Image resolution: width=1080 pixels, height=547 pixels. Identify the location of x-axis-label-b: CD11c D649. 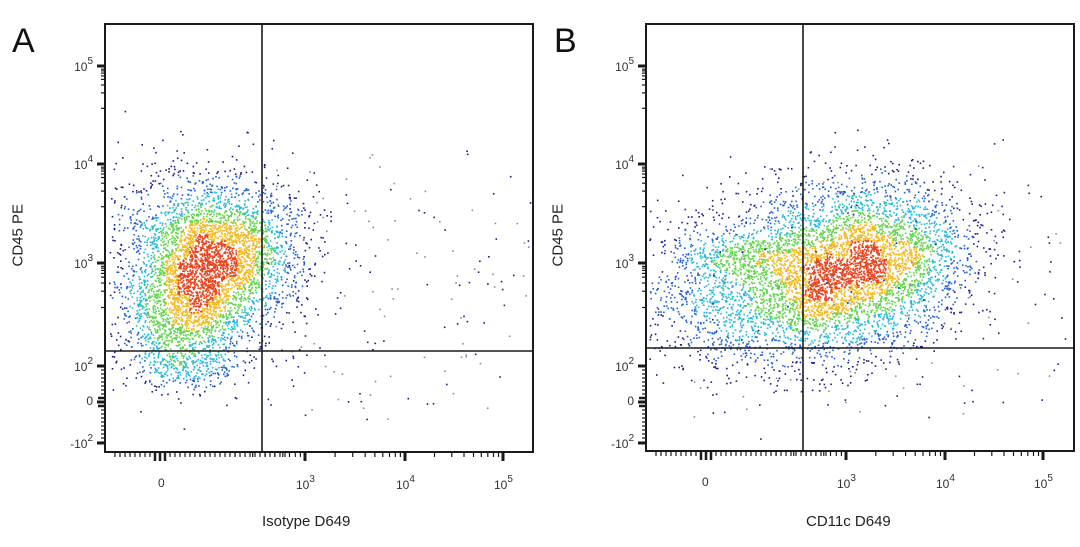
(848, 521).